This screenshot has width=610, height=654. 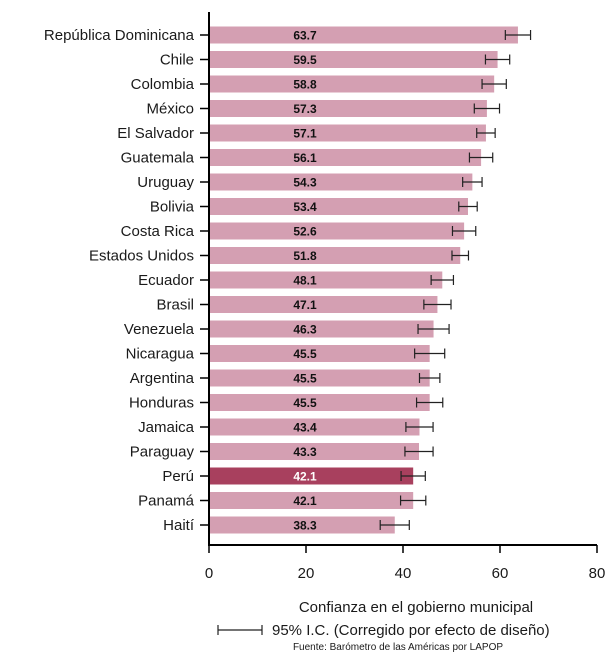 What do you see at coordinates (172, 207) in the screenshot?
I see `category-label: Bolivia` at bounding box center [172, 207].